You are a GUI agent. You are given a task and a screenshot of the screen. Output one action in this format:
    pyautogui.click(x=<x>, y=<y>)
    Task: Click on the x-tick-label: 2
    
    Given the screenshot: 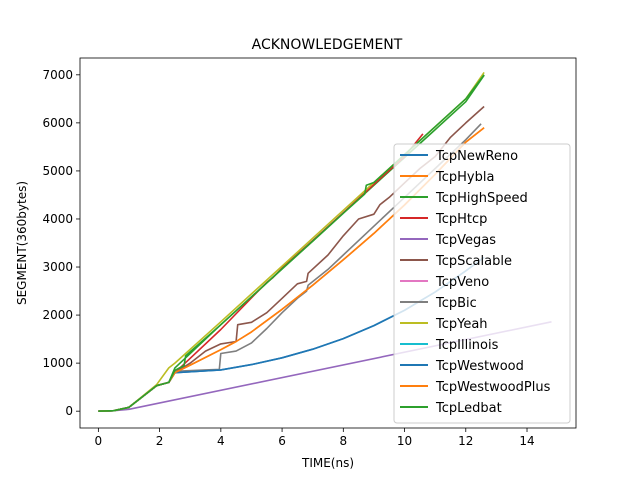 What is the action you would take?
    pyautogui.click(x=160, y=441)
    